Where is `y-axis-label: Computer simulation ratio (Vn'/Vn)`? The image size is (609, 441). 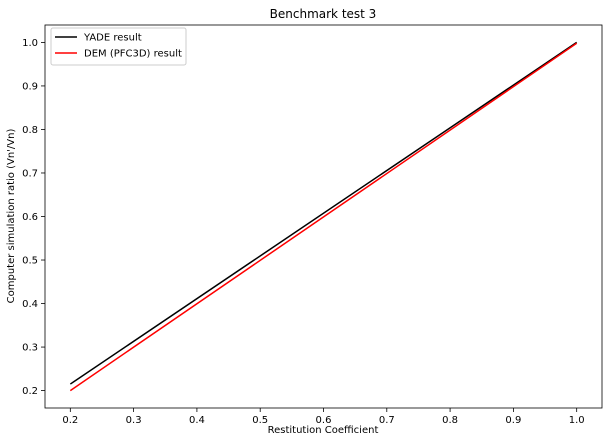 y-axis-label: Computer simulation ratio (Vn'/Vn) is located at coordinates (11, 216).